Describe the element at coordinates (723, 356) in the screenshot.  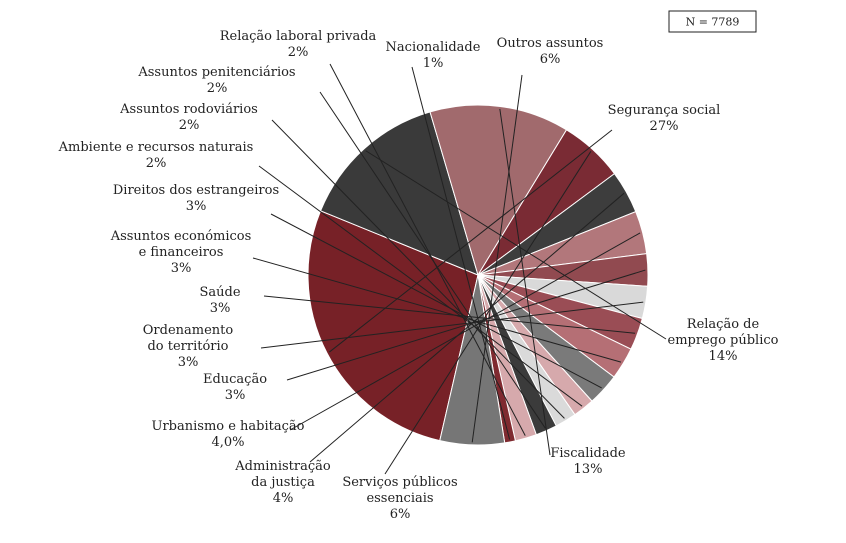
I see `slice-value-text: 14%` at that location.